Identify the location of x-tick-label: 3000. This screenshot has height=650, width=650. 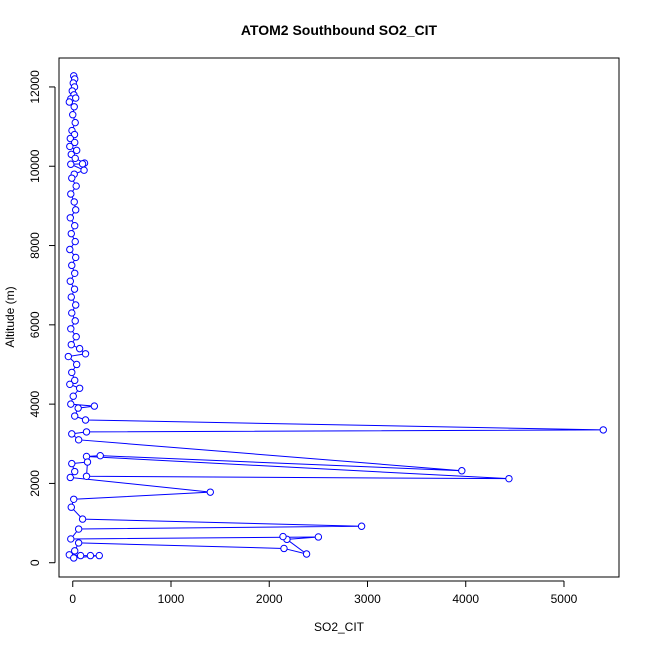
(367, 599).